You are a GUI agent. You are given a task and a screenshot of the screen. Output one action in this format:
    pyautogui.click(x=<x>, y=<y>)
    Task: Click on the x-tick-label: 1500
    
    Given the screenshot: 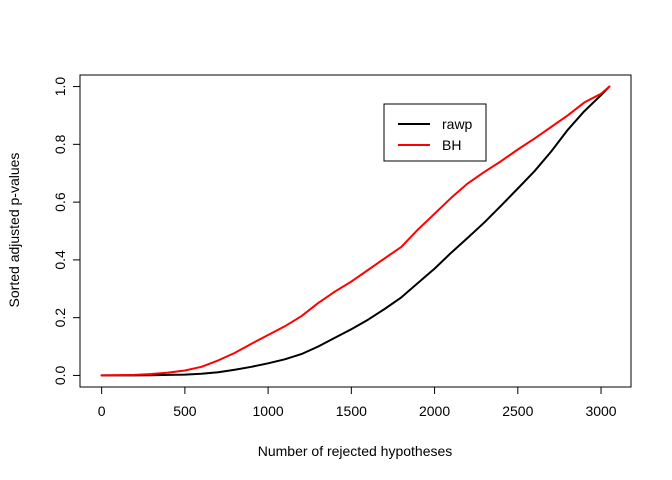 What is the action you would take?
    pyautogui.click(x=351, y=411)
    